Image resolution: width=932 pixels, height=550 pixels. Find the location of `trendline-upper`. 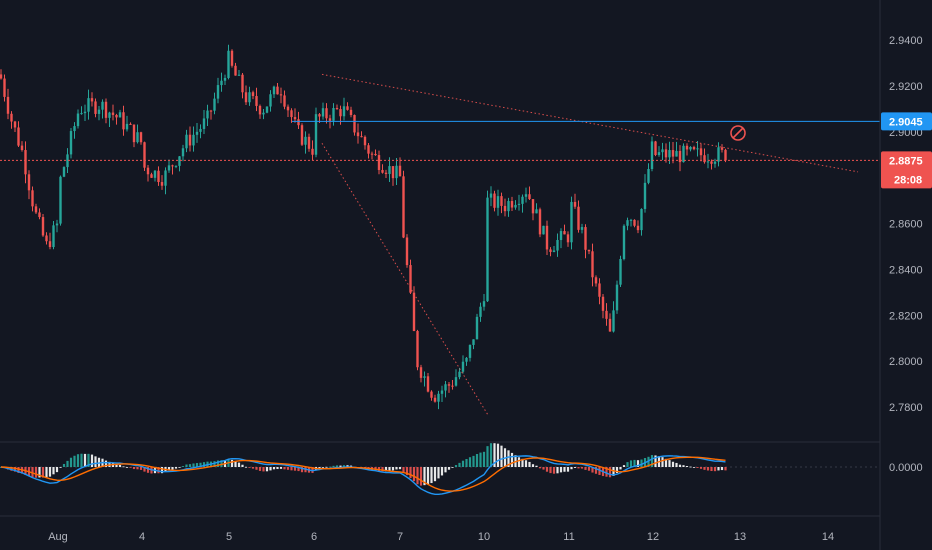

trendline-upper is located at coordinates (590, 123).